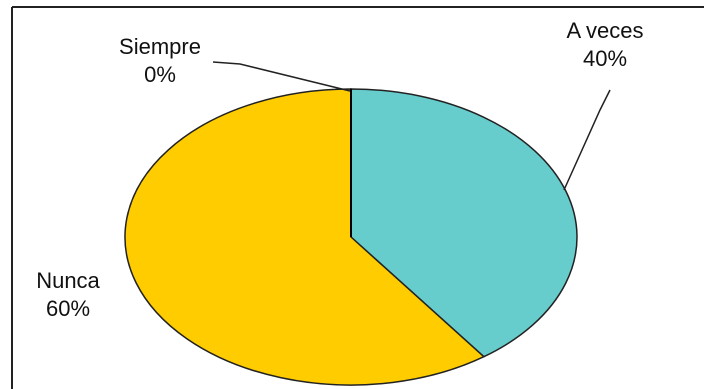 The image size is (706, 389). Describe the element at coordinates (68, 280) in the screenshot. I see `label-nunca: Nunca` at that location.